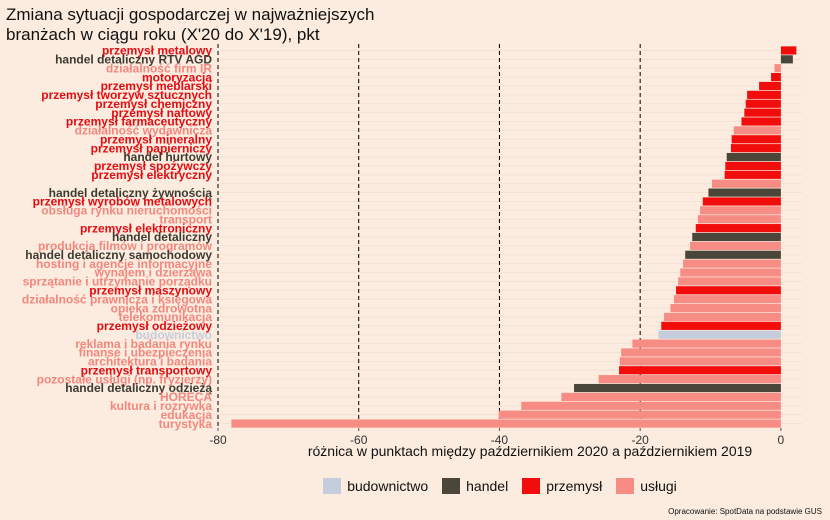 The image size is (830, 520). Describe the element at coordinates (153, 273) in the screenshot. I see `category-label: wynajem i dzierżawa` at that location.